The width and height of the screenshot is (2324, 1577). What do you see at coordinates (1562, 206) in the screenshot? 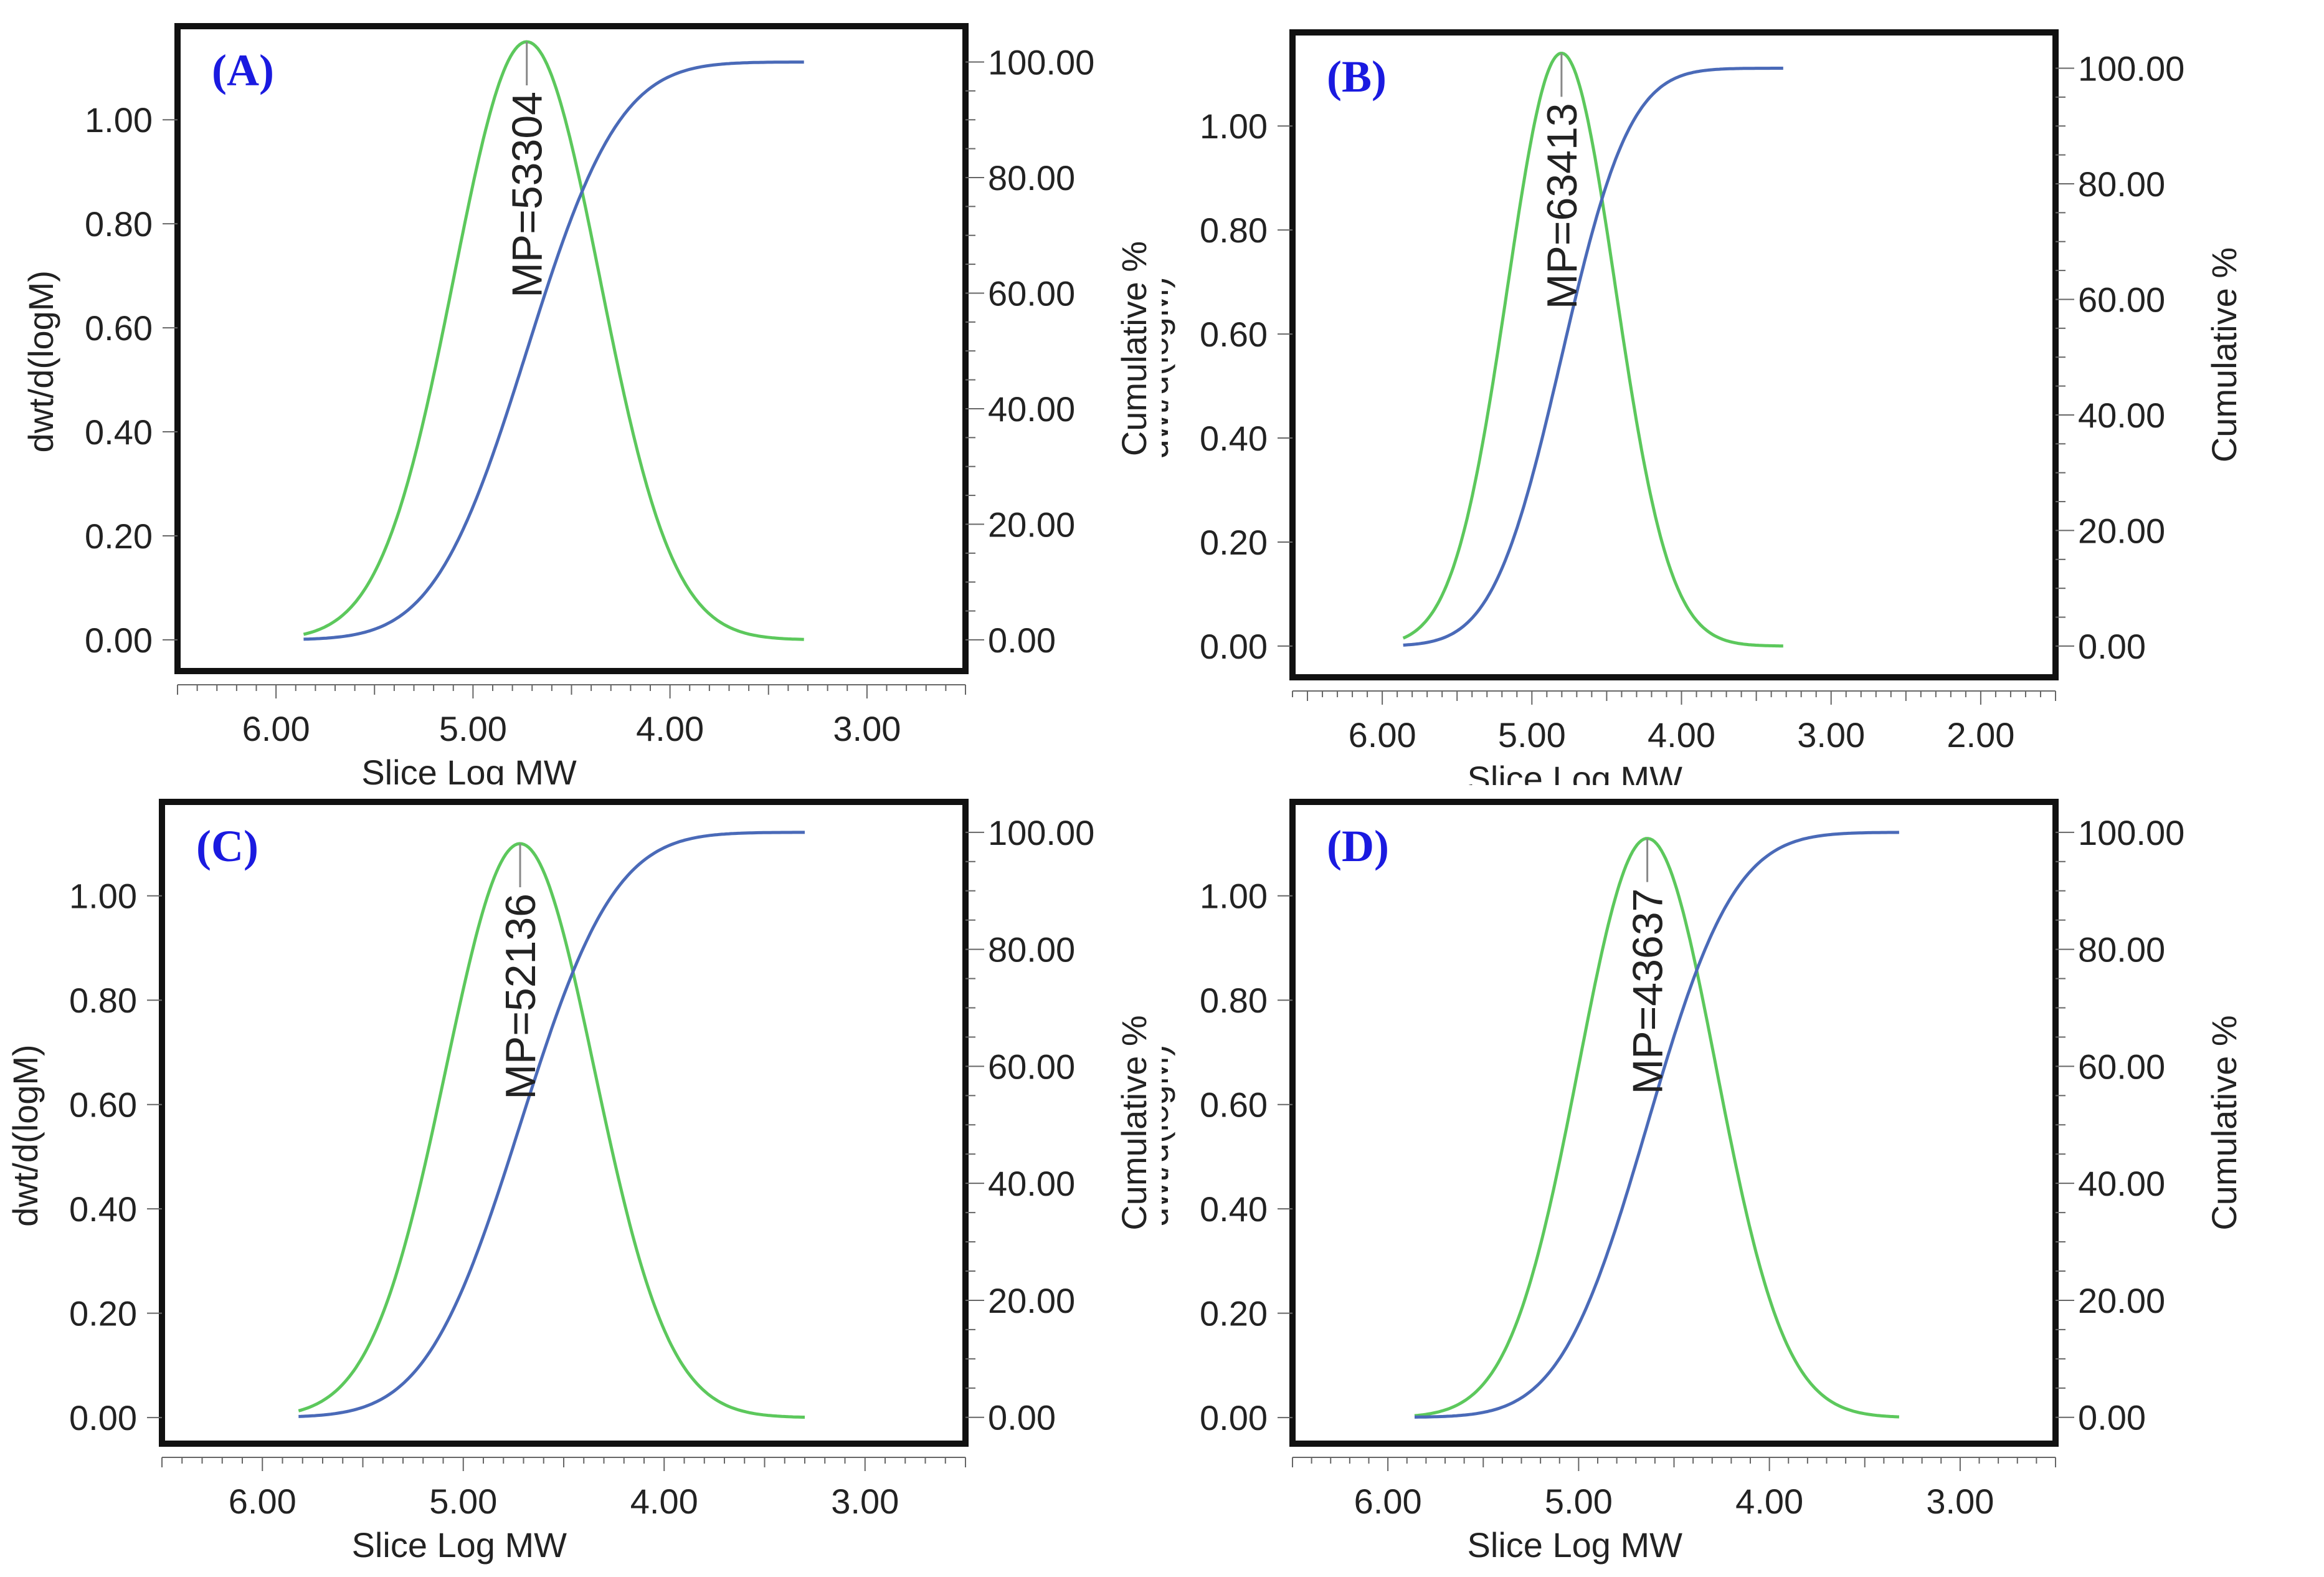
I see `peak-mp-annotation: MP=63413` at bounding box center [1562, 206].